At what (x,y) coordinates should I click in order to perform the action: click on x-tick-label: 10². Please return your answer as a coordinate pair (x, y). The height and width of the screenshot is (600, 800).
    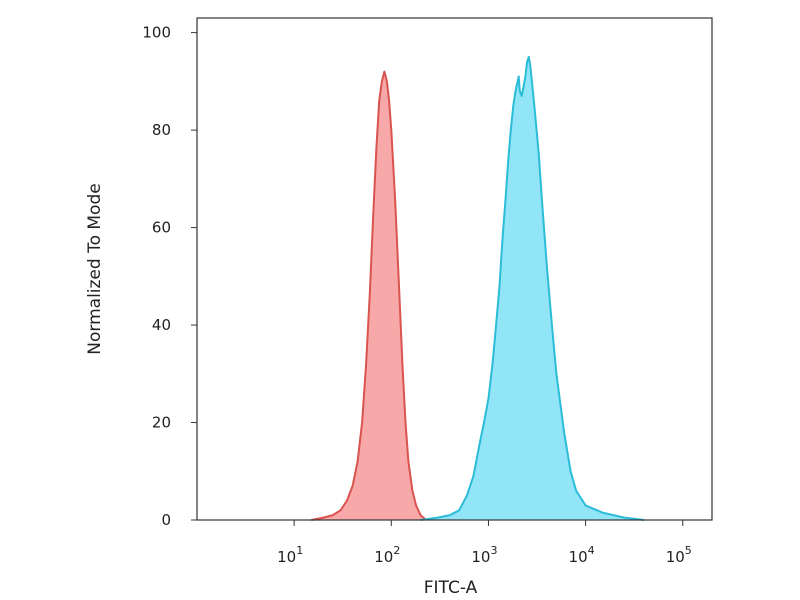
    Looking at the image, I should click on (387, 555).